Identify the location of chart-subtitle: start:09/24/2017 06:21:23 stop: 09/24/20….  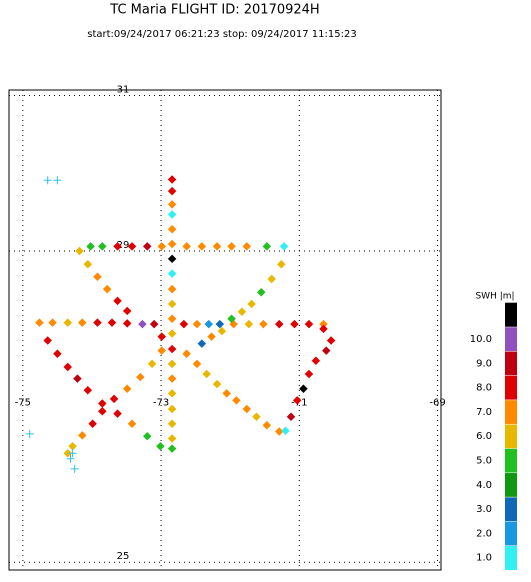
(221, 34).